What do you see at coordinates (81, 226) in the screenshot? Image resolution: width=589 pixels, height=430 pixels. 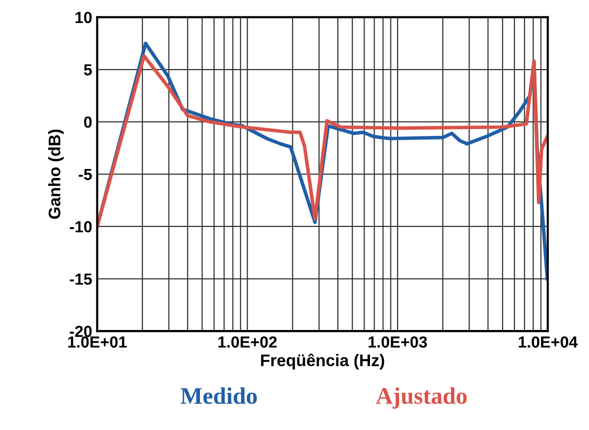 I see `y-tick-label: -10` at bounding box center [81, 226].